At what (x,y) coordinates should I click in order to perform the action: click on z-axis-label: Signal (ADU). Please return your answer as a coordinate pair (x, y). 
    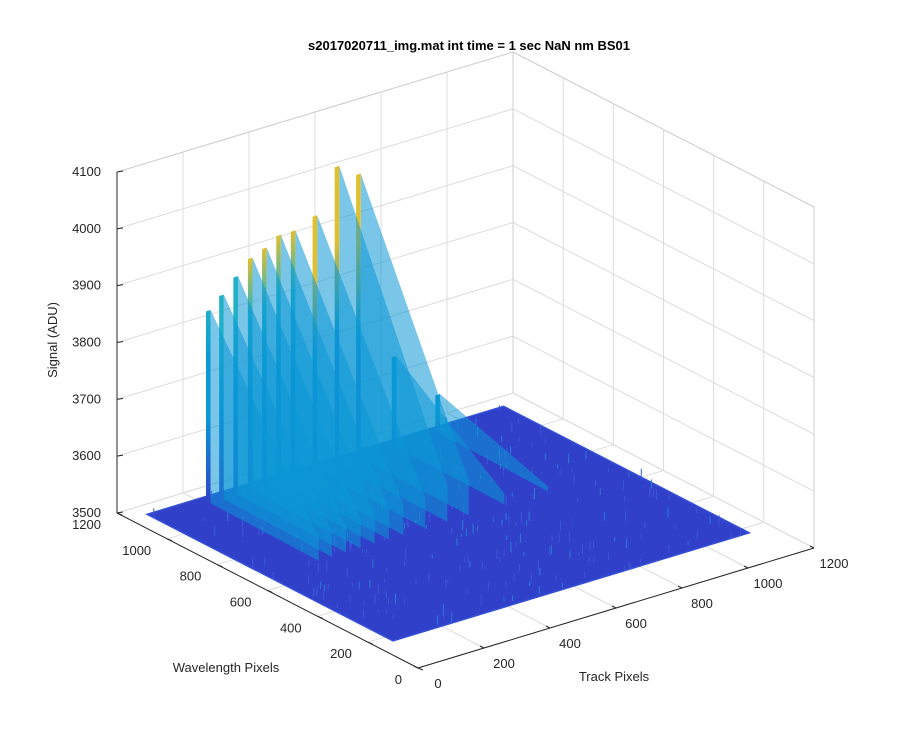
    Looking at the image, I should click on (52, 340).